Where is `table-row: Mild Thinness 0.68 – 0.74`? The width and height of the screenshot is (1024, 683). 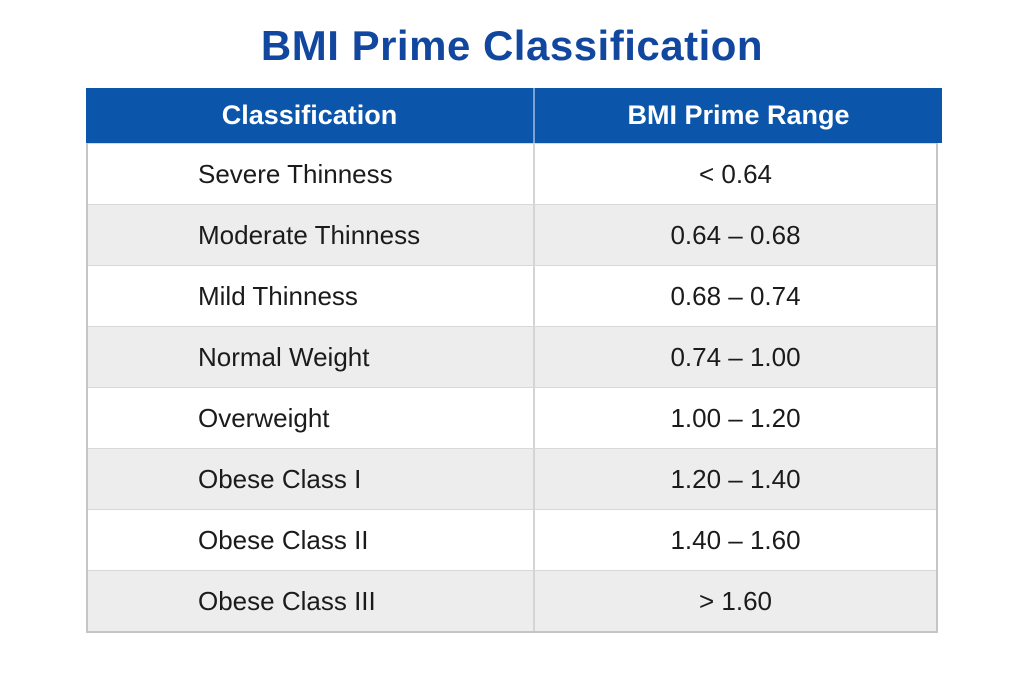
table-row: Mild Thinness 0.68 – 0.74 is located at coordinates (512, 295).